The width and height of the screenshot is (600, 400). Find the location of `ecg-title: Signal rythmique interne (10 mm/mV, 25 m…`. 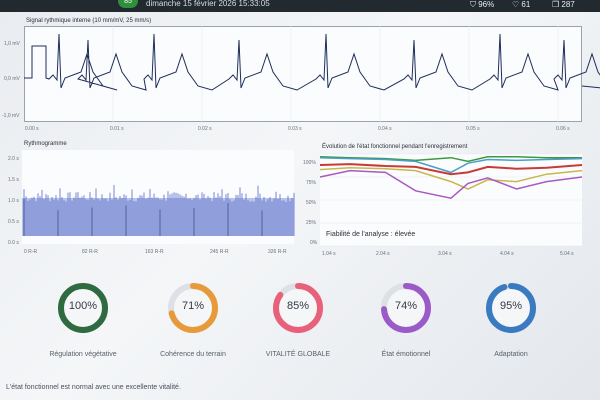

ecg-title: Signal rythmique interne (10 mm/mV, 25 m… is located at coordinates (89, 21).